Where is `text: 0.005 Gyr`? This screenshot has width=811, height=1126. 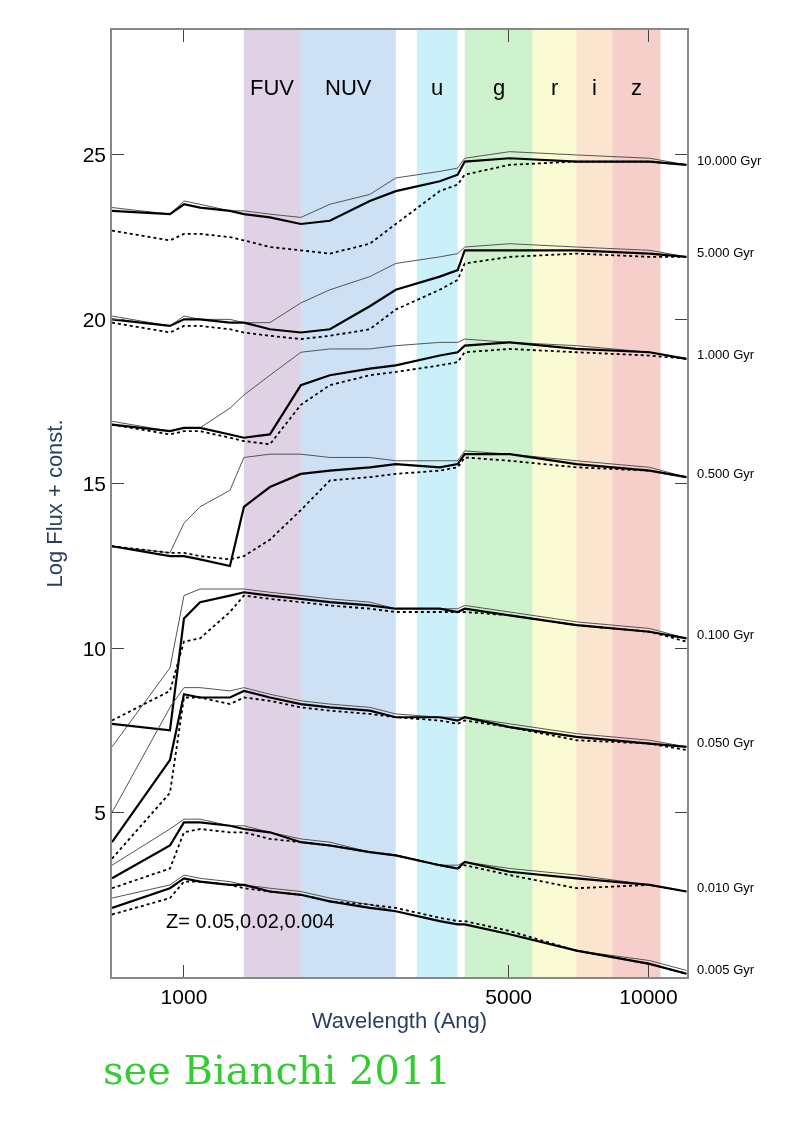 text: 0.005 Gyr is located at coordinates (726, 969).